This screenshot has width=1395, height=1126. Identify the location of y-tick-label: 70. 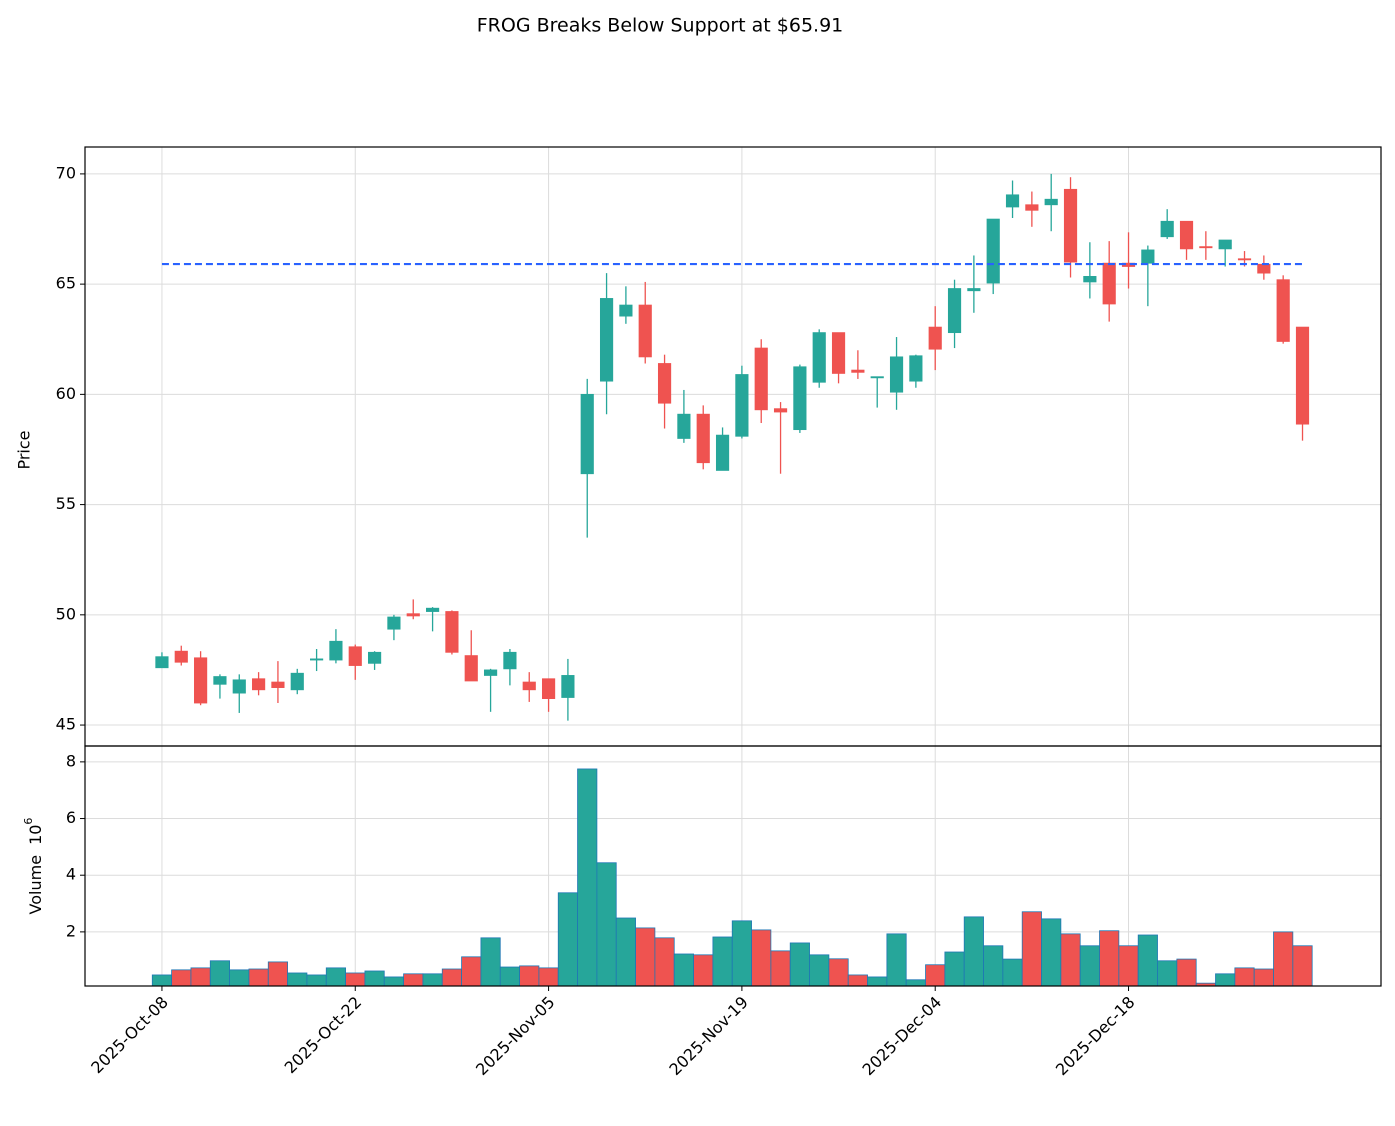
(66, 172).